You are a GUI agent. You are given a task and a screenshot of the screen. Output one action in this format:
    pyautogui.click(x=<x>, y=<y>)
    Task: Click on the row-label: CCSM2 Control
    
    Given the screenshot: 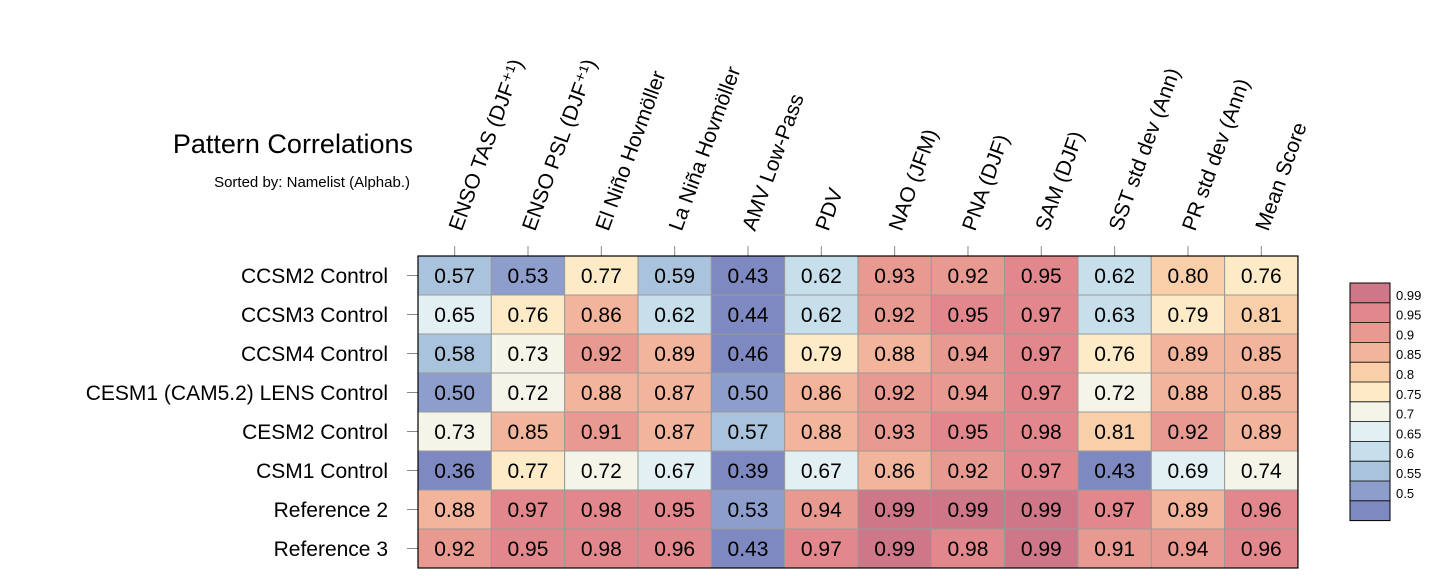 What is the action you would take?
    pyautogui.click(x=314, y=276)
    